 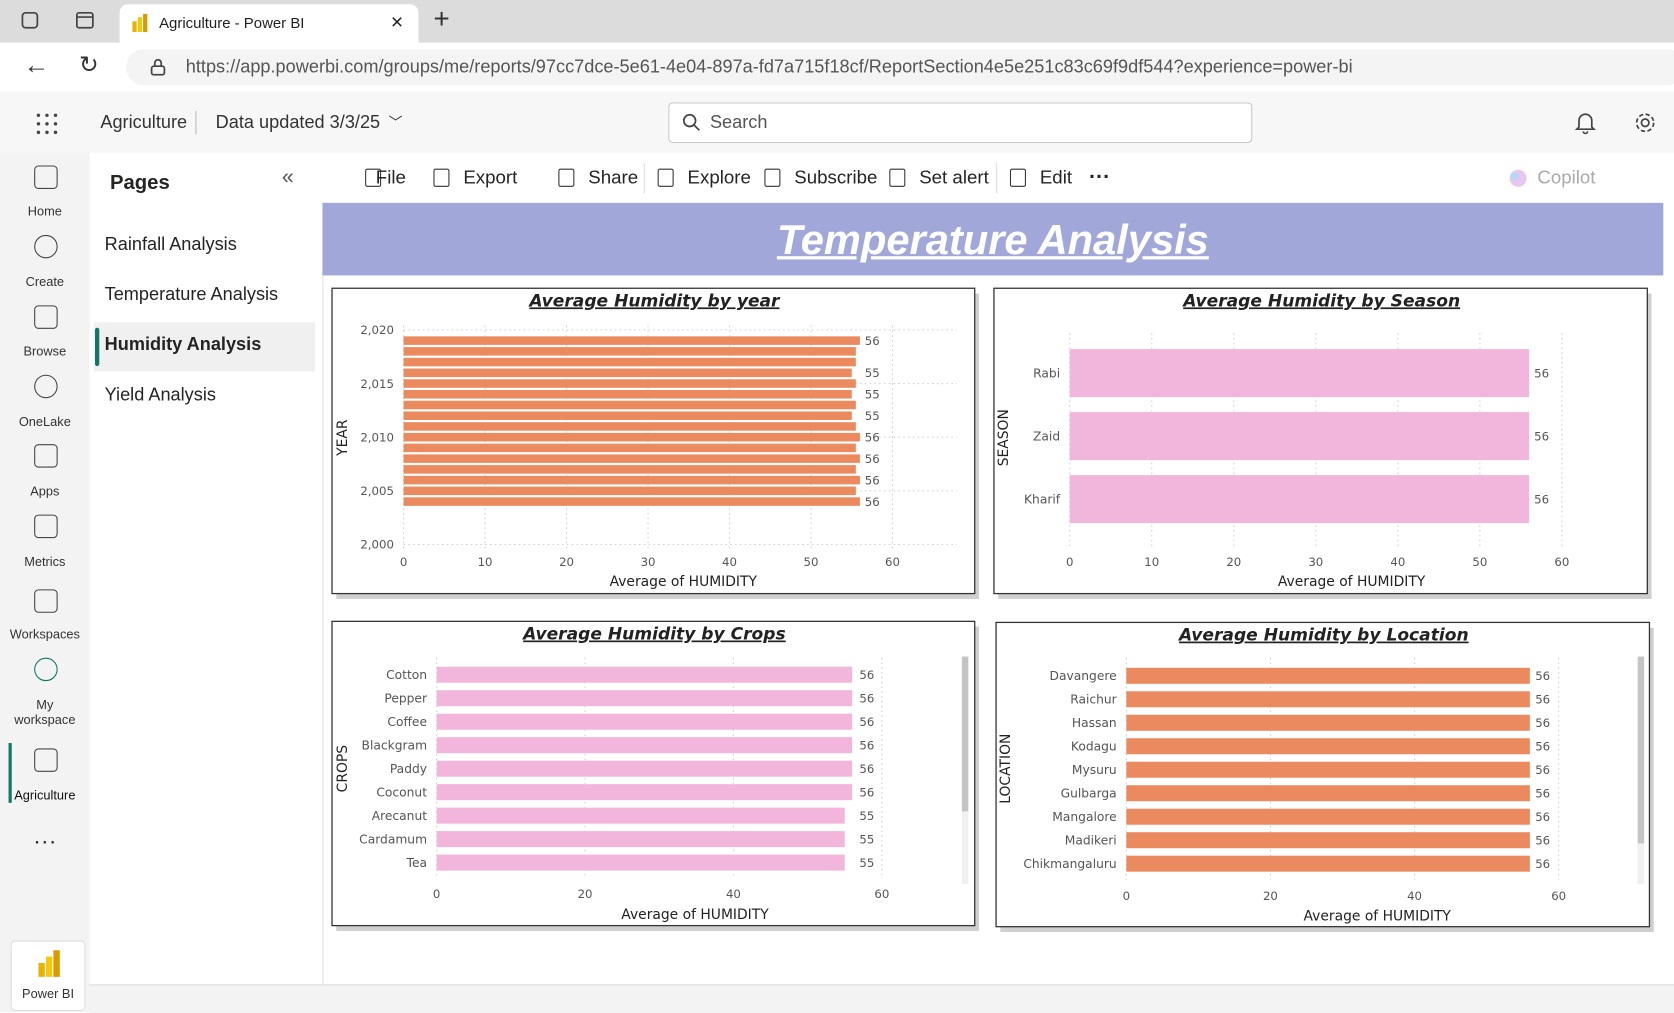 What do you see at coordinates (44, 211) in the screenshot?
I see `nav-label: Home` at bounding box center [44, 211].